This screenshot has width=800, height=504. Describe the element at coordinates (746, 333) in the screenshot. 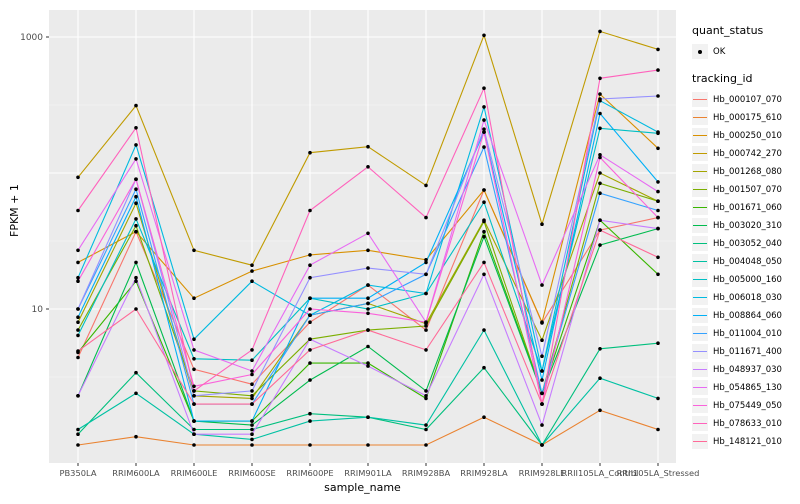

I see `legend-item-Hb_011004_010: Hb_011004_010` at that location.